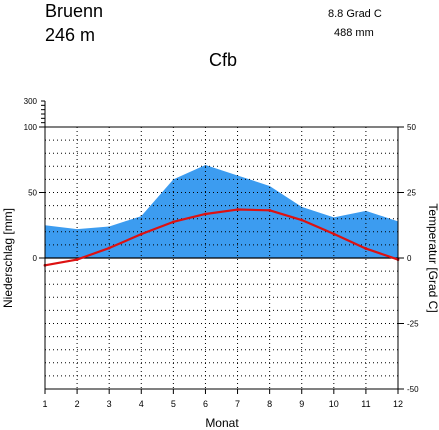 This screenshot has width=439, height=430. I want to click on tick-label-left: 0, so click(35, 258).